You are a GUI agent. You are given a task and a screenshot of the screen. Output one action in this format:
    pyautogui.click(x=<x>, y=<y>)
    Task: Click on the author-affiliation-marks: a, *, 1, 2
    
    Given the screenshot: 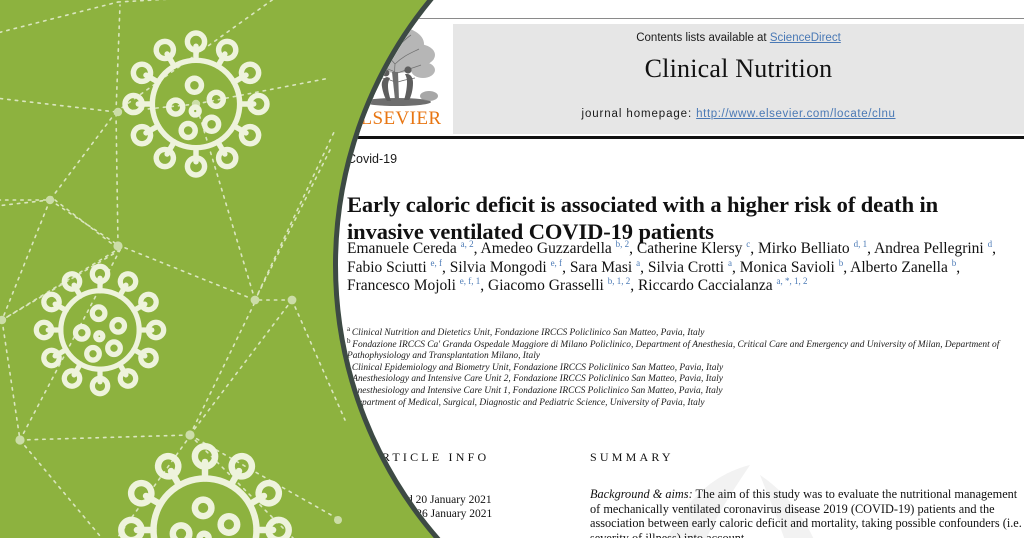 What is the action you would take?
    pyautogui.click(x=792, y=280)
    